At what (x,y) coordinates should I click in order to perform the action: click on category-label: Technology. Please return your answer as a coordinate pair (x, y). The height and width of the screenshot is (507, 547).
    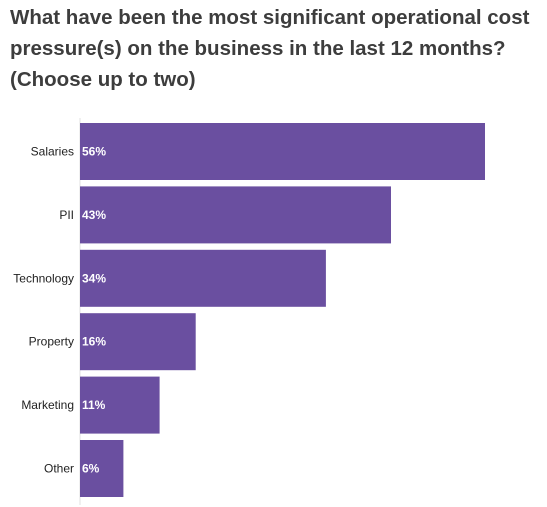
    Looking at the image, I should click on (43, 278).